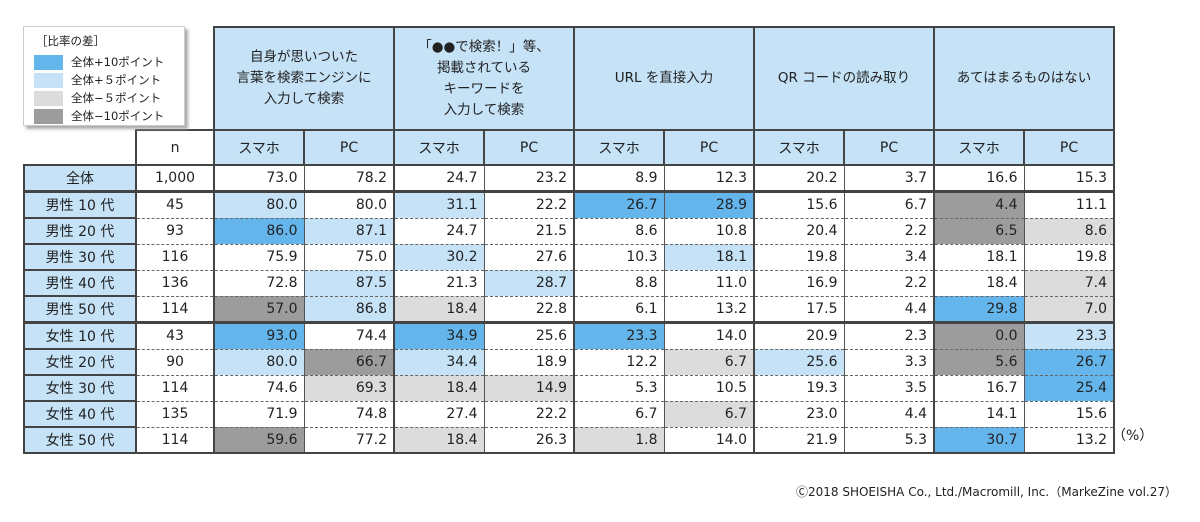  Describe the element at coordinates (80, 283) in the screenshot. I see `row-label: 男性 40 代` at that location.